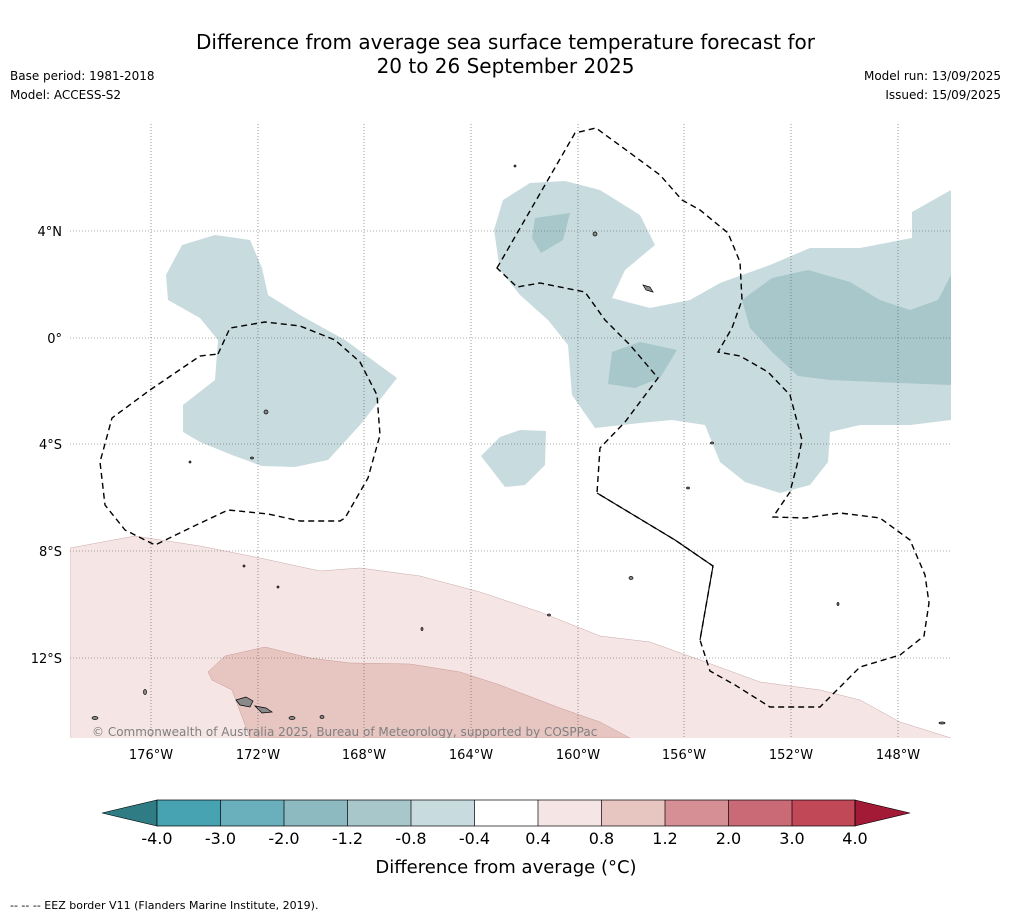  I want to click on cool-anomaly-west, so click(281, 351).